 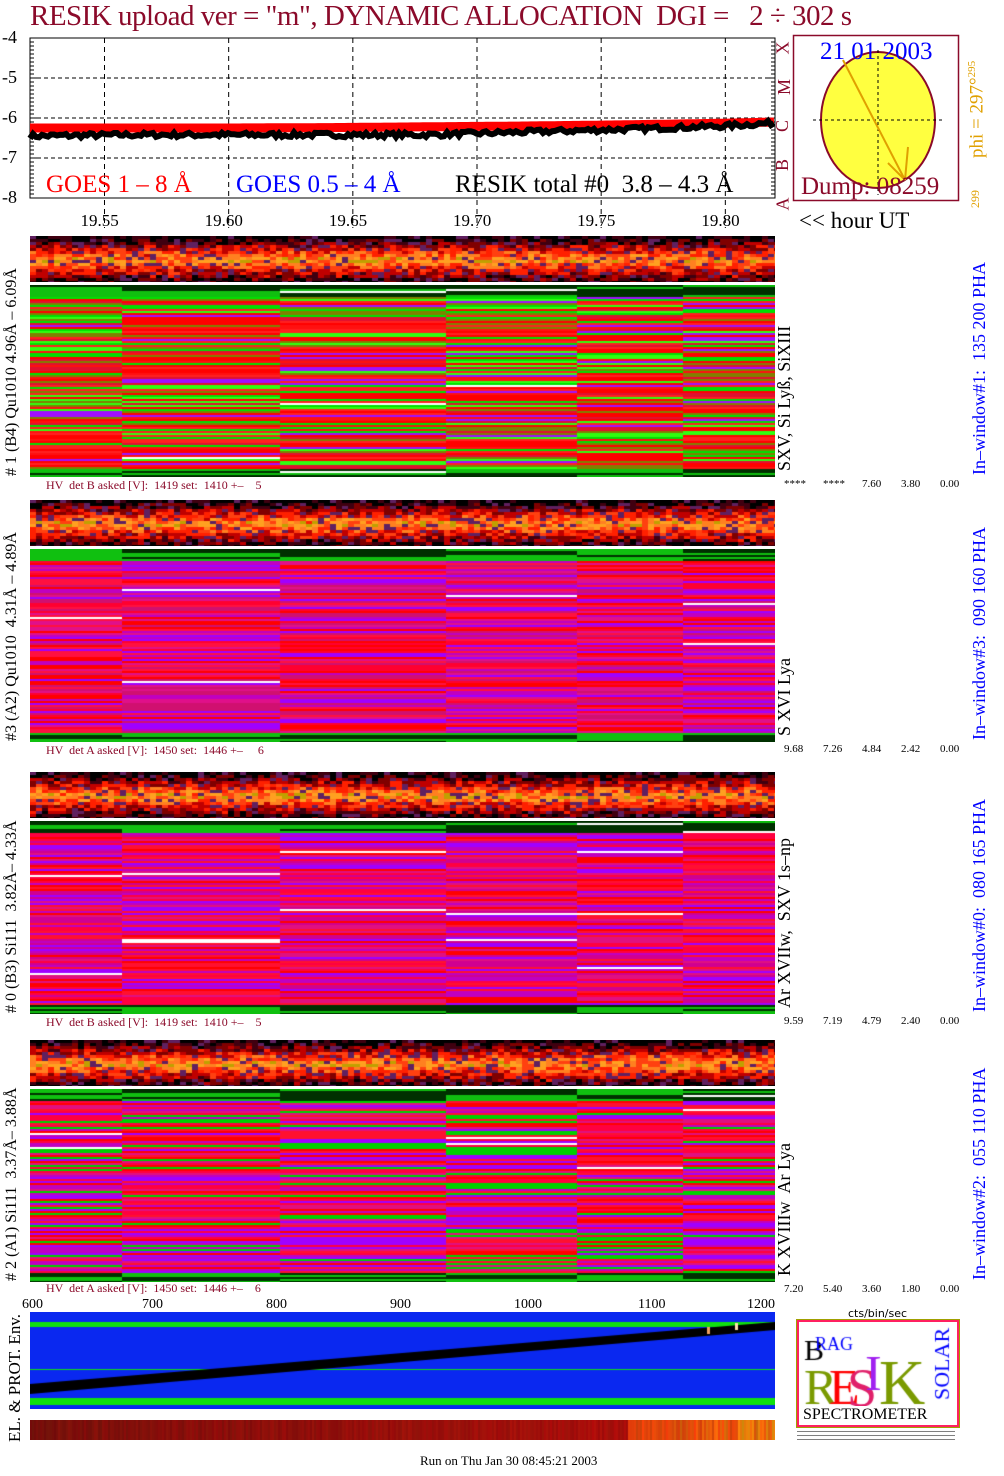 What do you see at coordinates (402, 1360) in the screenshot?
I see `particle-environment-plot` at bounding box center [402, 1360].